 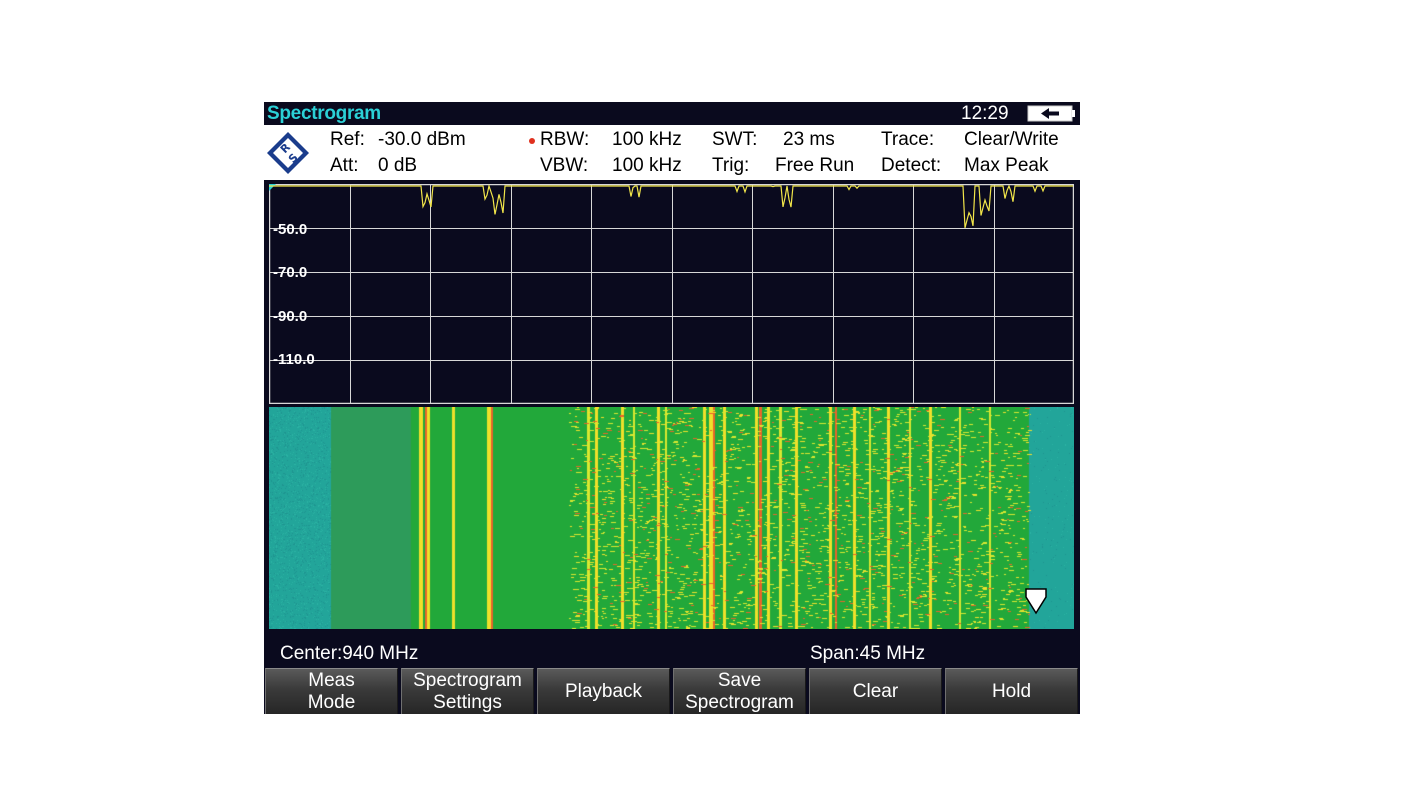 What do you see at coordinates (647, 139) in the screenshot?
I see `rbw-value: 100 kHz` at bounding box center [647, 139].